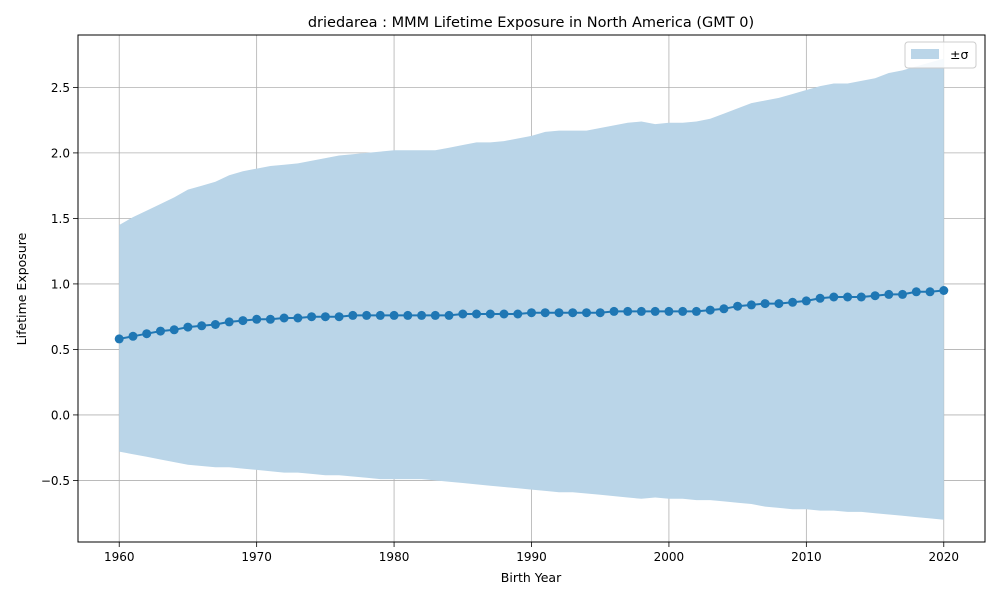 Image resolution: width=1000 pixels, height=600 pixels. I want to click on y-tick-label: 1.5, so click(60, 219).